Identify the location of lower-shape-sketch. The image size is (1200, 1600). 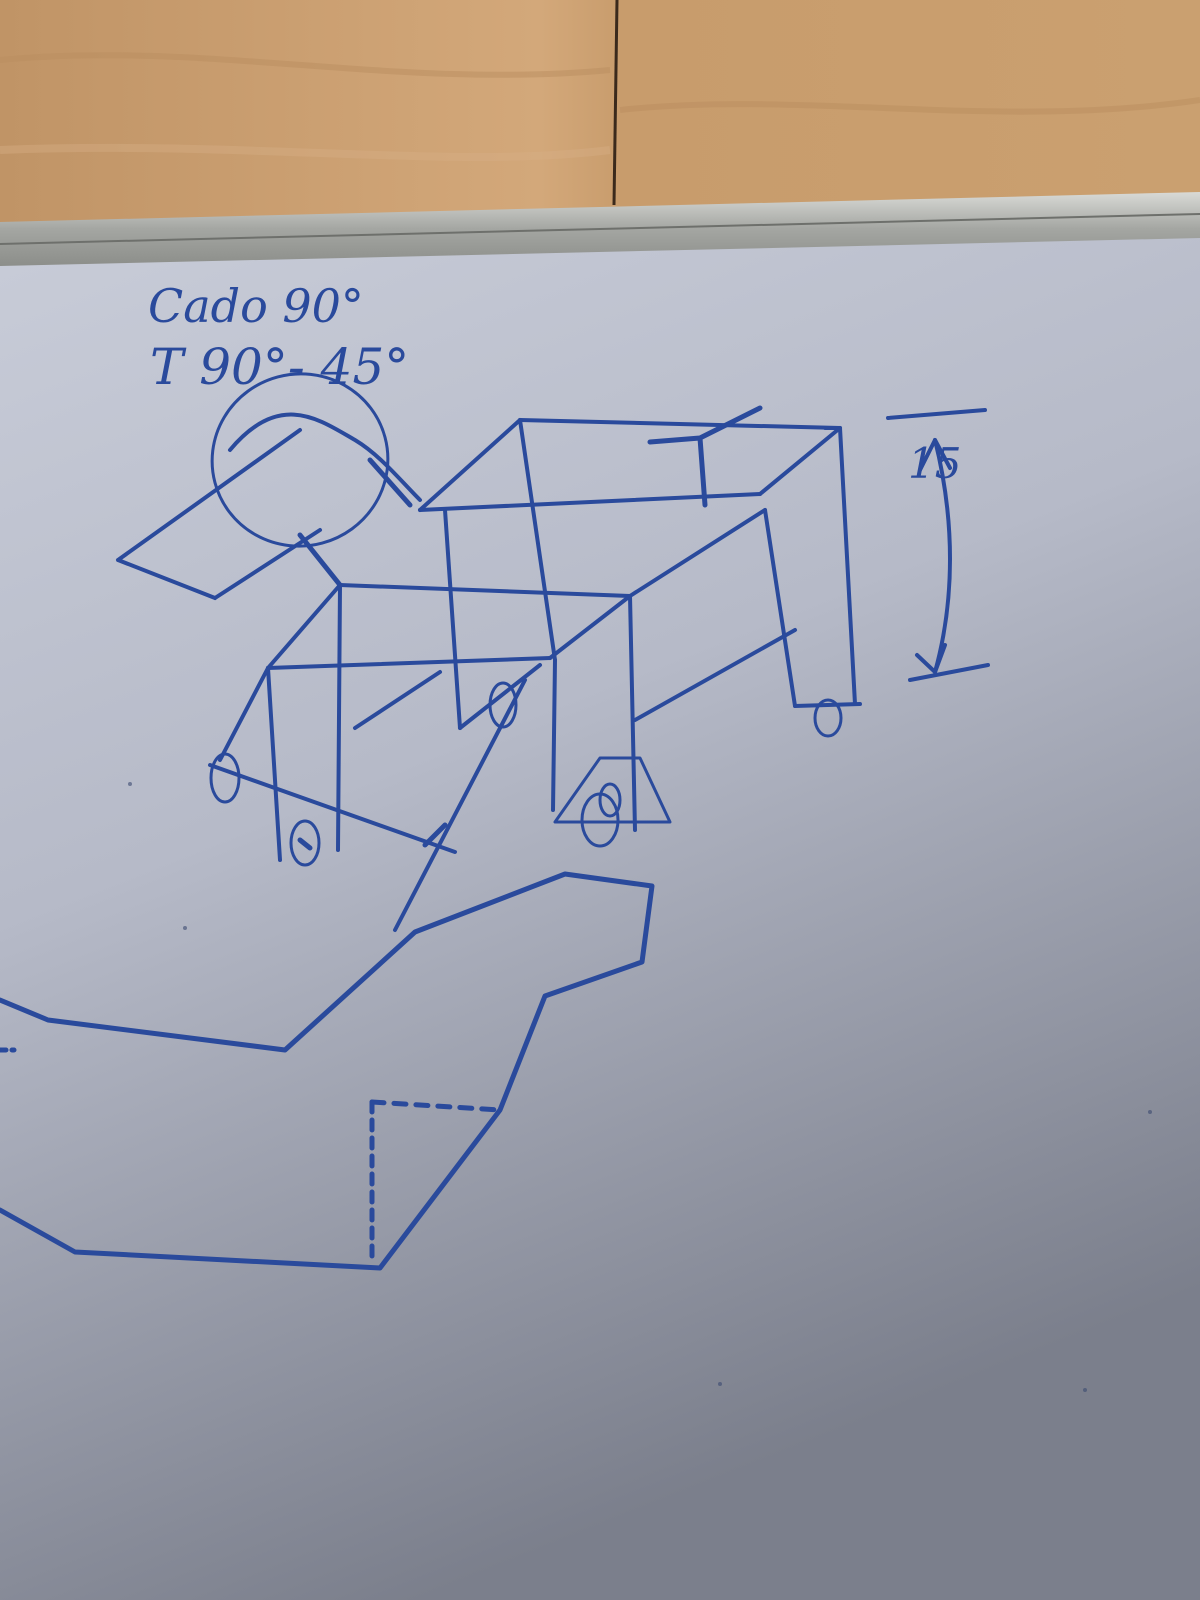
(327, 1071).